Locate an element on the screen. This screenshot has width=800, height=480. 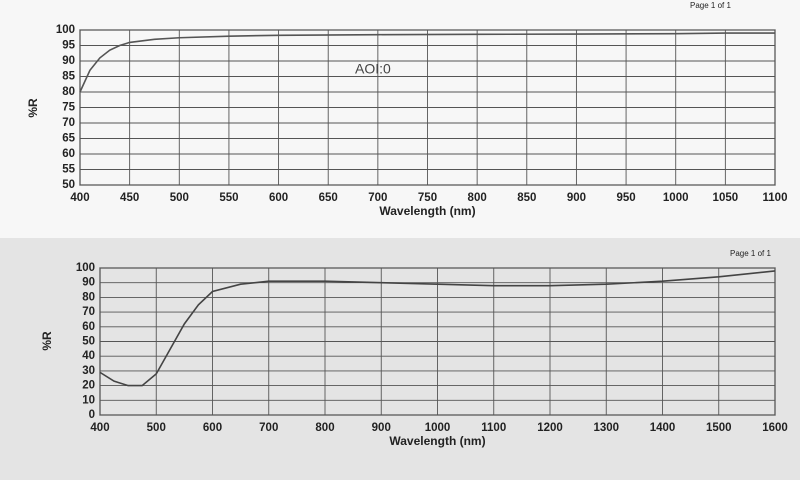
y-tick-label: 0 is located at coordinates (92, 415).